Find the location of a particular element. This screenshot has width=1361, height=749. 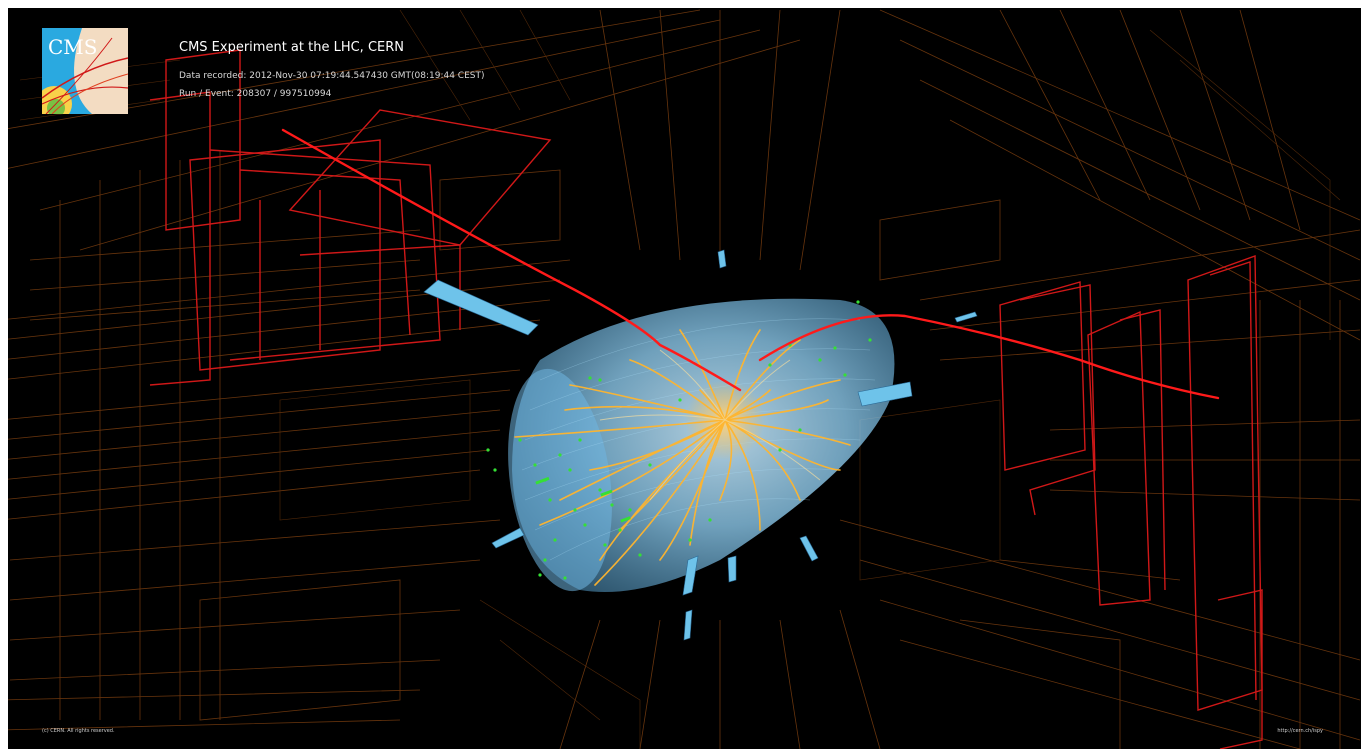

ispy-url: http://cern.ch/ispy is located at coordinates (1300, 731).